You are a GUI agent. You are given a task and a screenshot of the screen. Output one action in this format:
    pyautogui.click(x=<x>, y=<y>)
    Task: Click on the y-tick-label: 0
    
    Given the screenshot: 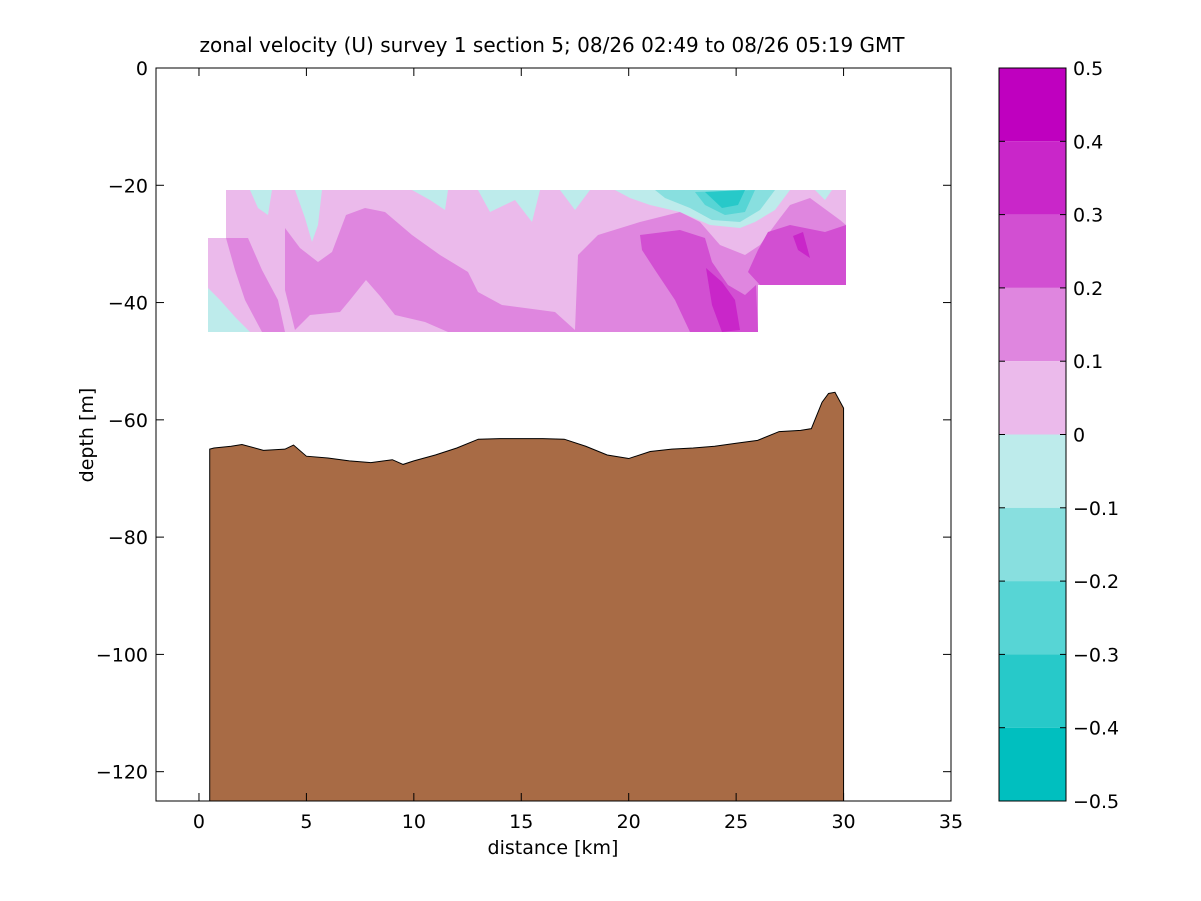 What is the action you would take?
    pyautogui.click(x=142, y=69)
    